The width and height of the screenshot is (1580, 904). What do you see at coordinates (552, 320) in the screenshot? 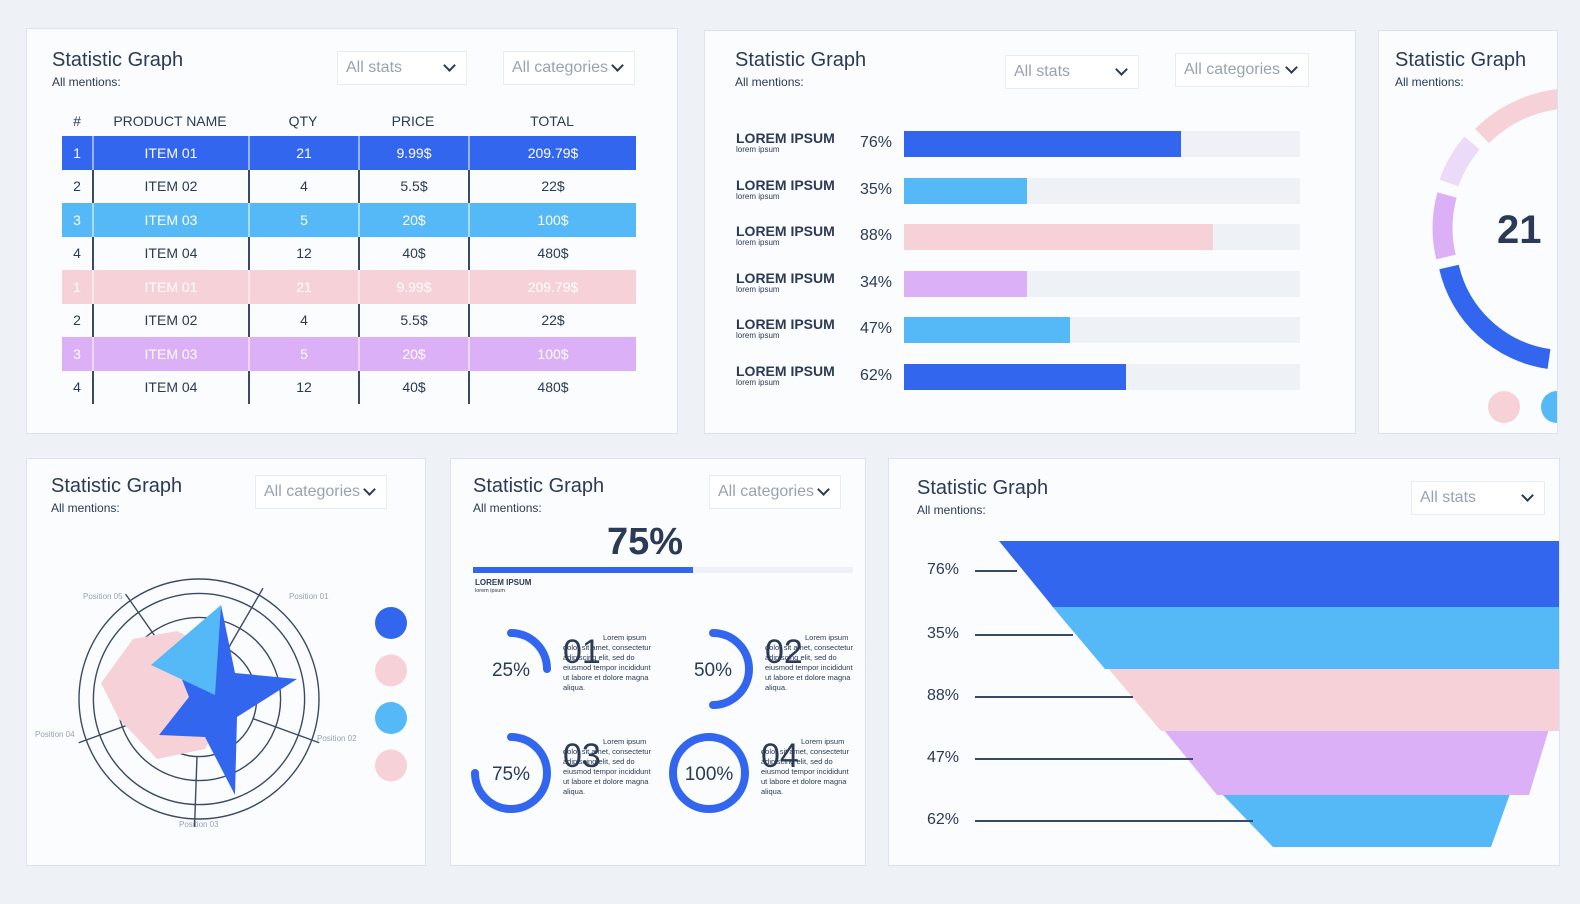
I see `table-cell: 22$` at bounding box center [552, 320].